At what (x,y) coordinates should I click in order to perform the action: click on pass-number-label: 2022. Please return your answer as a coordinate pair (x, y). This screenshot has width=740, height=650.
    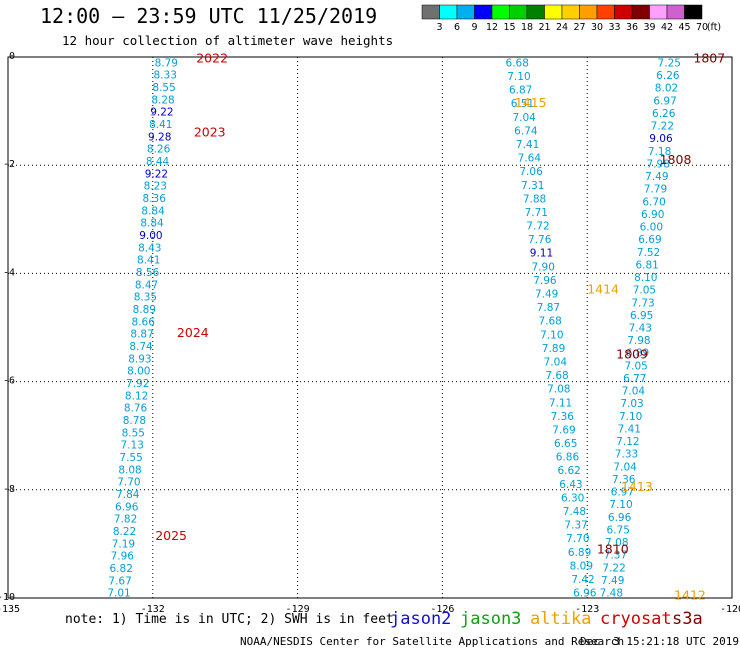
    Looking at the image, I should click on (212, 58).